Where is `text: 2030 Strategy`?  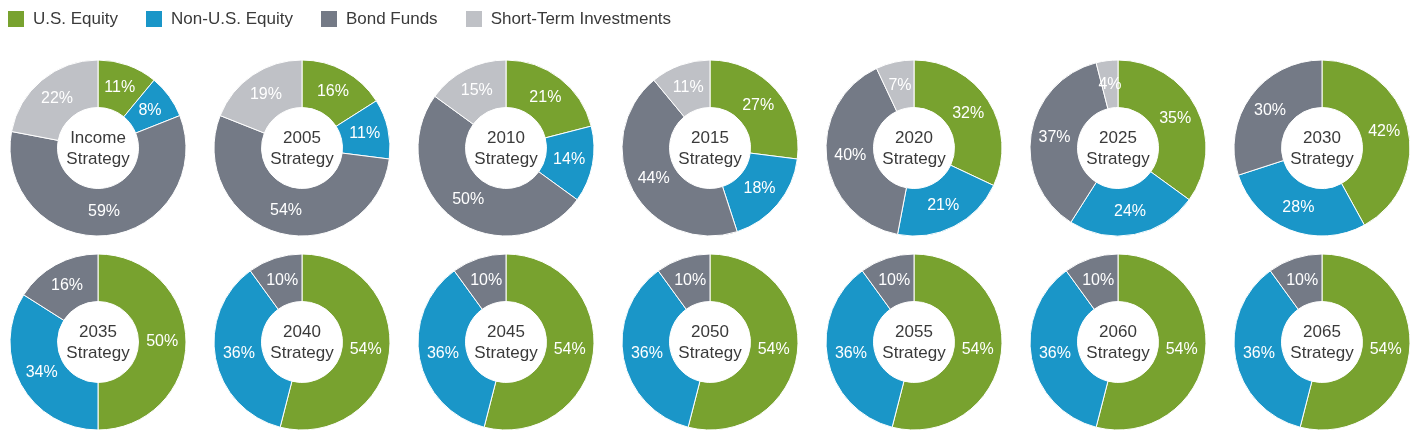
text: 2030 Strategy is located at coordinates (1322, 148).